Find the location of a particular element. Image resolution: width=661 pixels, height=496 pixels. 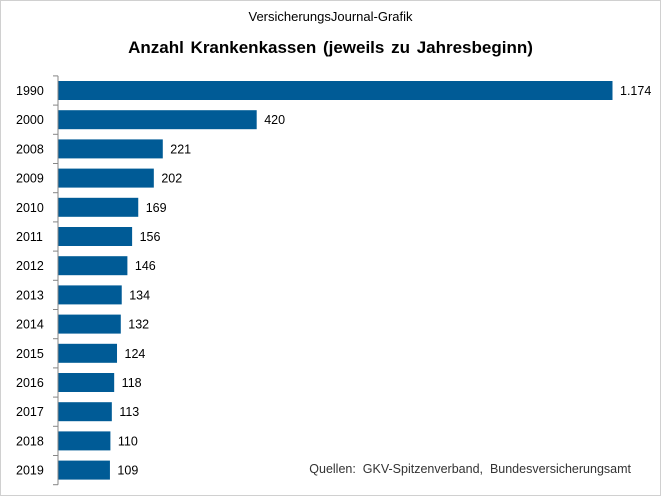

bar-2018 is located at coordinates (84, 441).